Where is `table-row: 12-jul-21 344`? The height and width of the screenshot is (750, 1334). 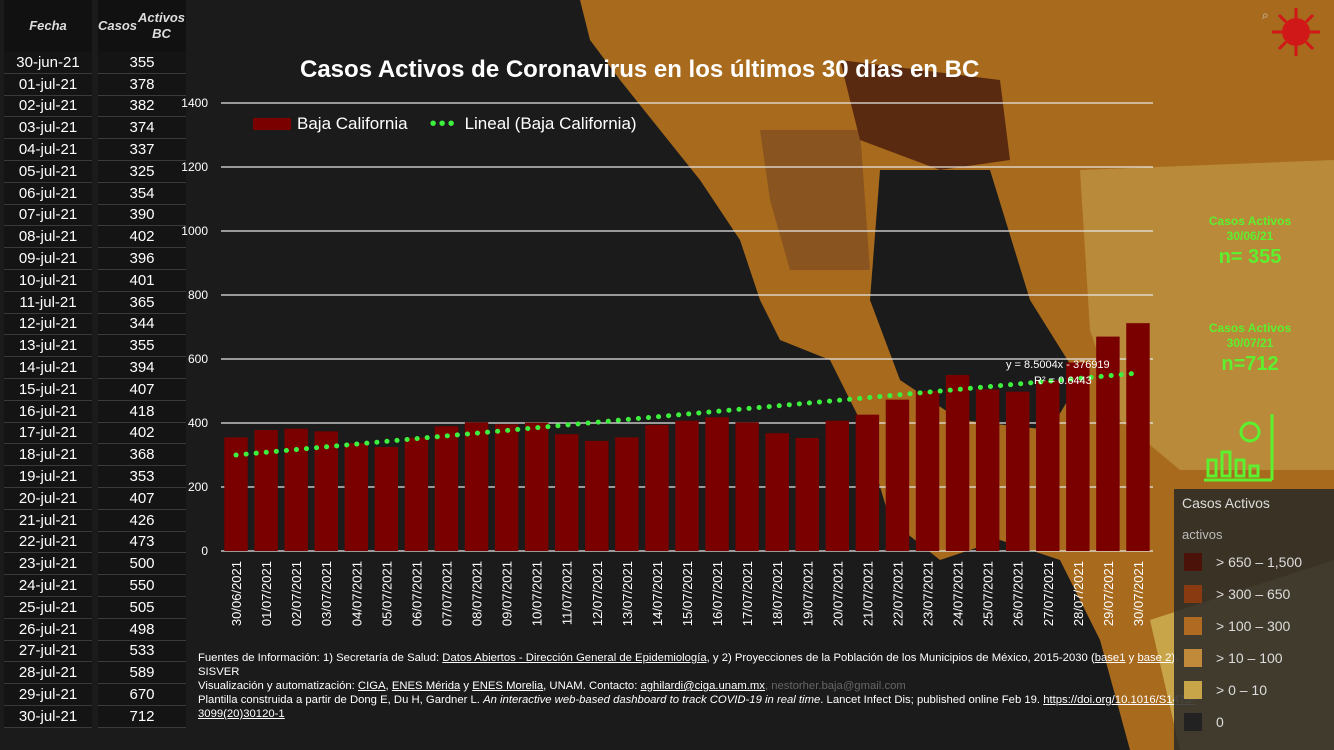
table-row: 12-jul-21 344 is located at coordinates (96, 324).